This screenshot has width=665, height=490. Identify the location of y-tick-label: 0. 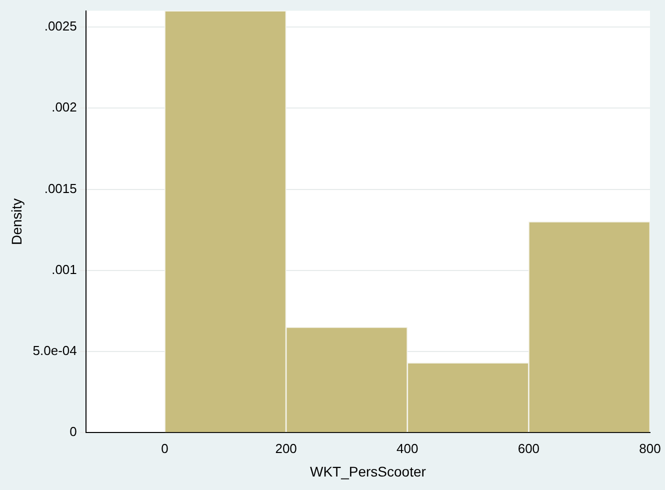
(73, 432).